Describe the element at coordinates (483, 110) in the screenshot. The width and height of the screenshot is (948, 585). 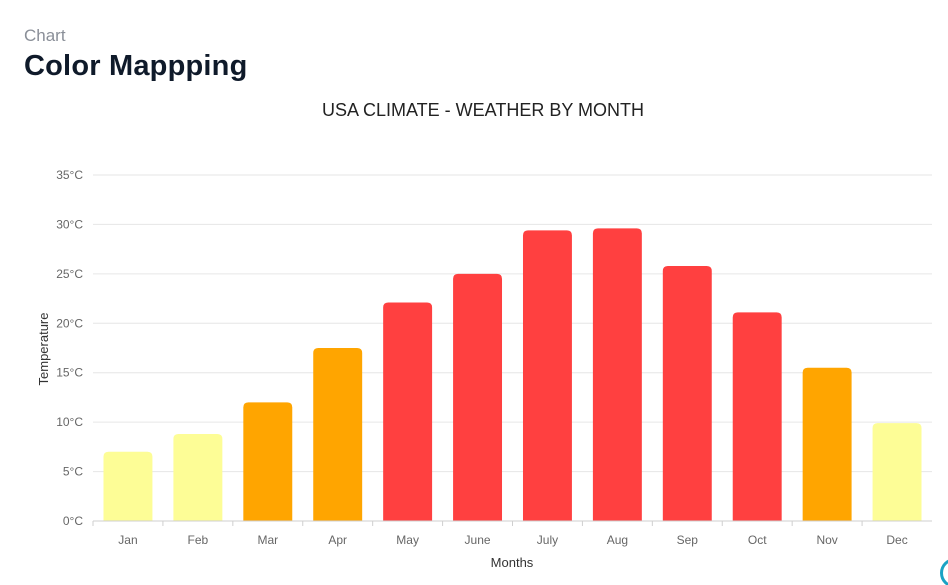
I see `chart-title: USA CLIMATE - WEATHER BY MONTH` at that location.